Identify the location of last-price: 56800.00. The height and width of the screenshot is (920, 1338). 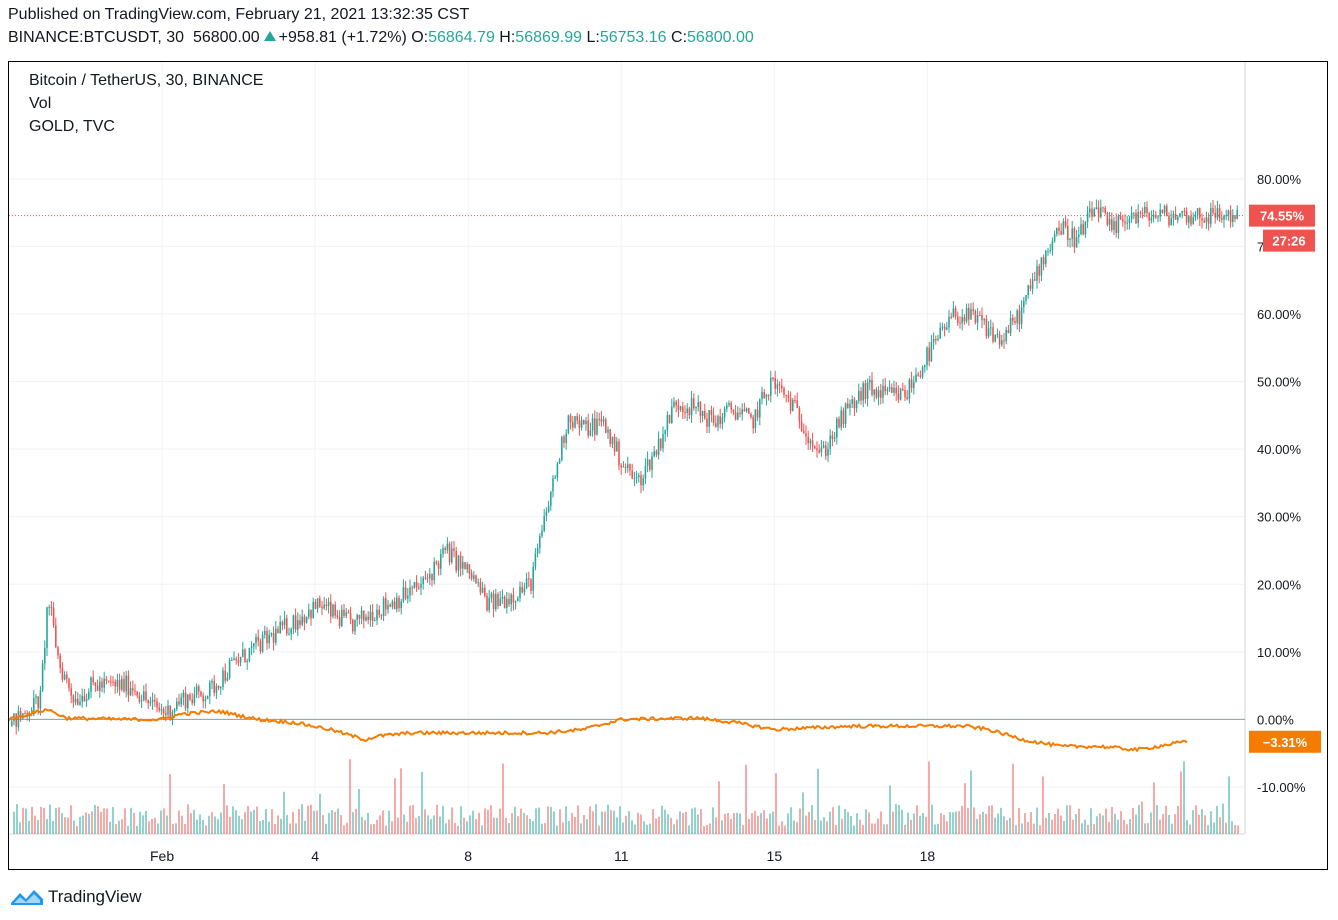
(226, 37).